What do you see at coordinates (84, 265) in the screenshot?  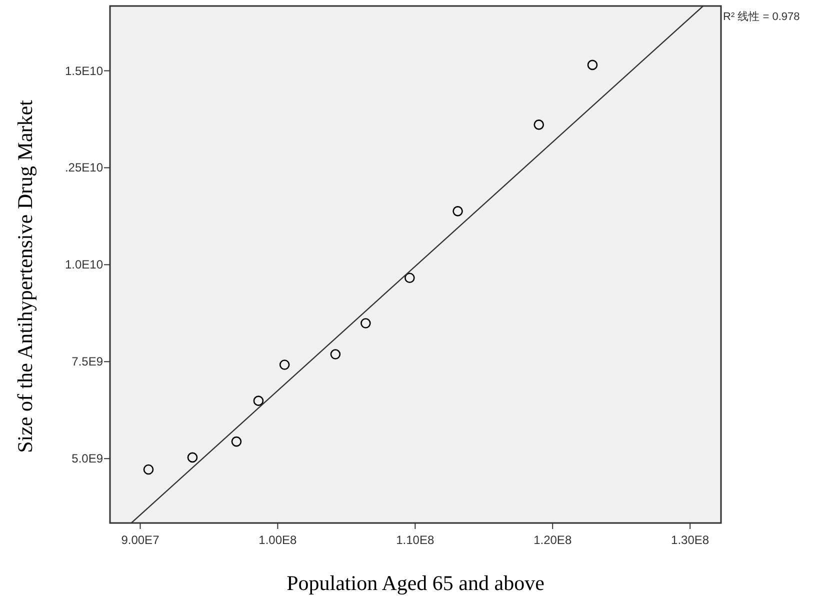 I see `y-tick-label: 1.0E10` at bounding box center [84, 265].